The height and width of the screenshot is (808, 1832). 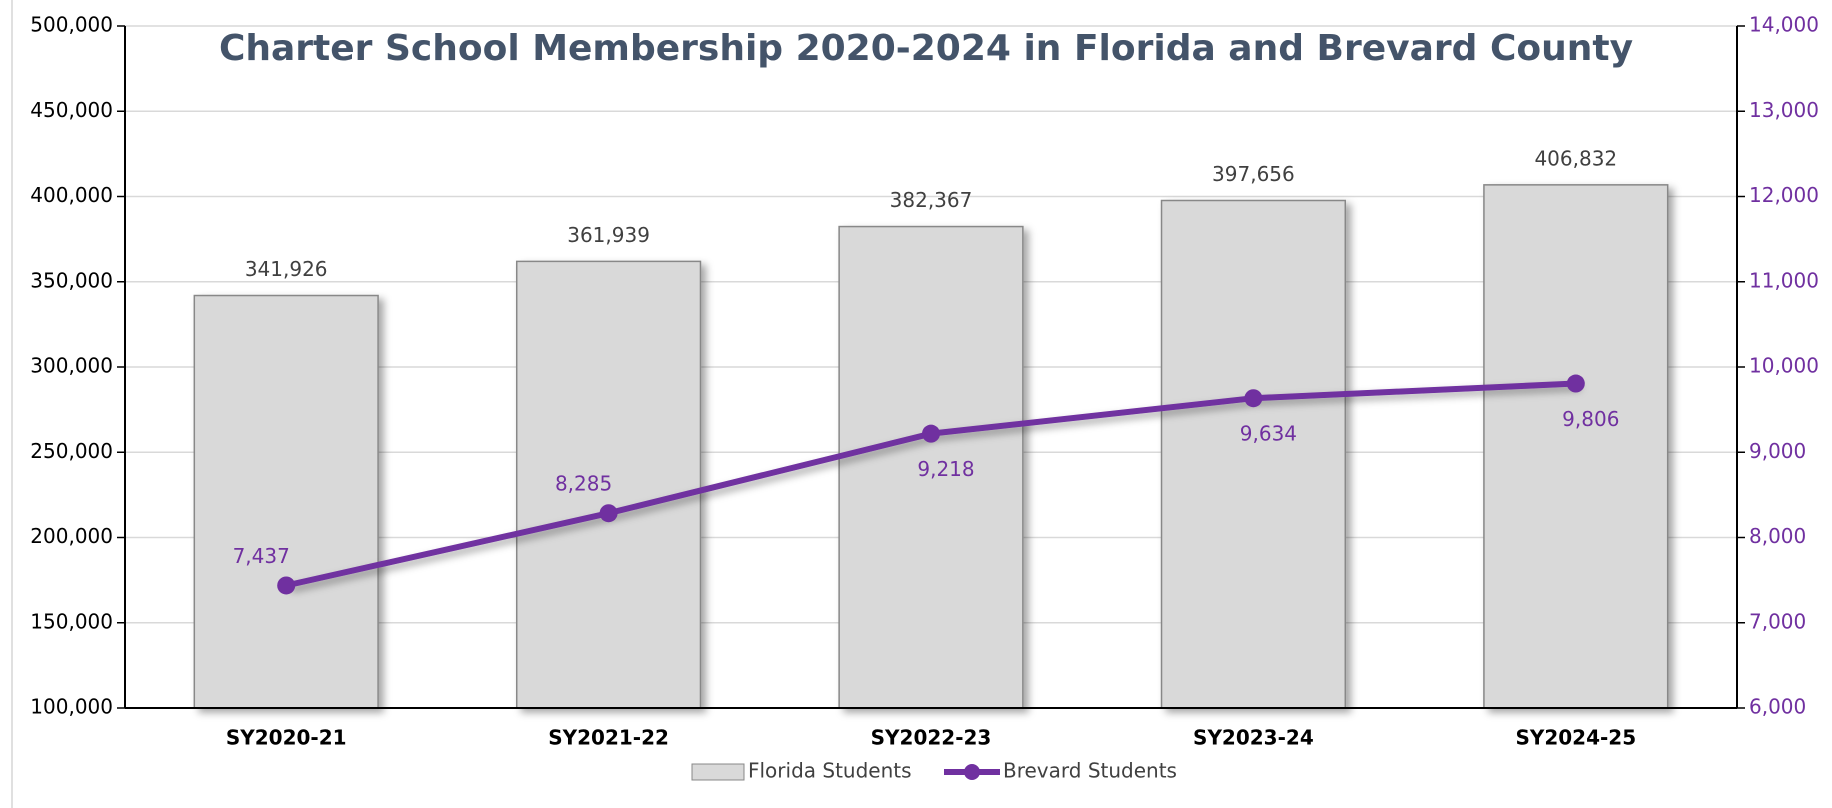 I want to click on y-tick-label: 350,000, so click(x=71, y=280).